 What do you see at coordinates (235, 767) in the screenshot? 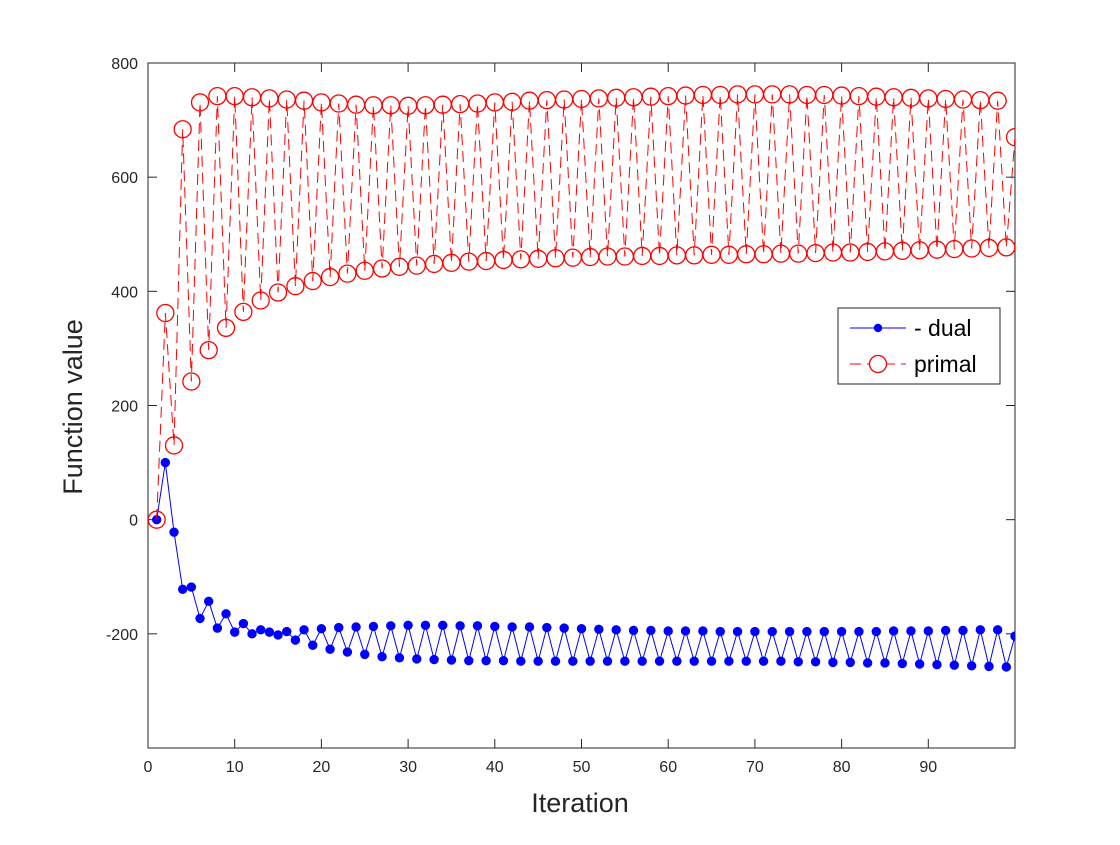
I see `x-tick-label: 10` at bounding box center [235, 767].